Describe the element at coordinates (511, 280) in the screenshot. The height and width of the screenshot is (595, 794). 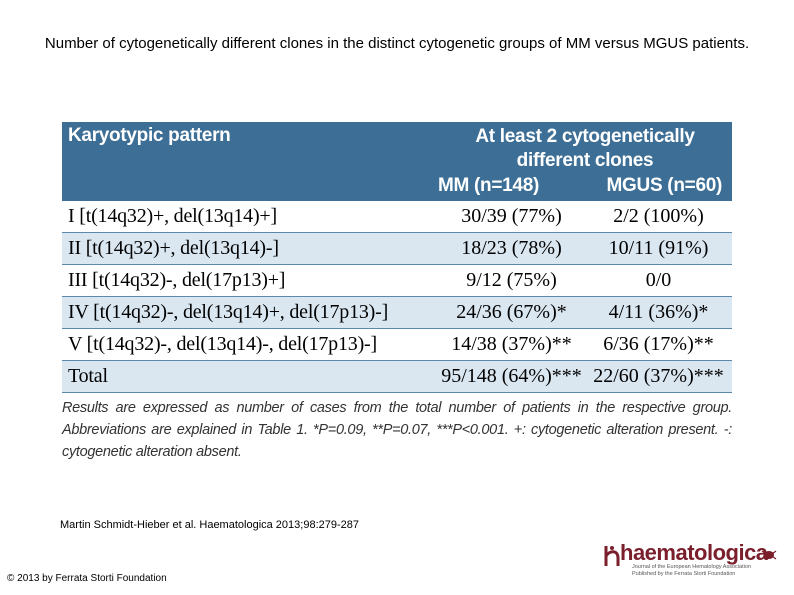
I see `cell-mm: 9/12 (75%)` at that location.